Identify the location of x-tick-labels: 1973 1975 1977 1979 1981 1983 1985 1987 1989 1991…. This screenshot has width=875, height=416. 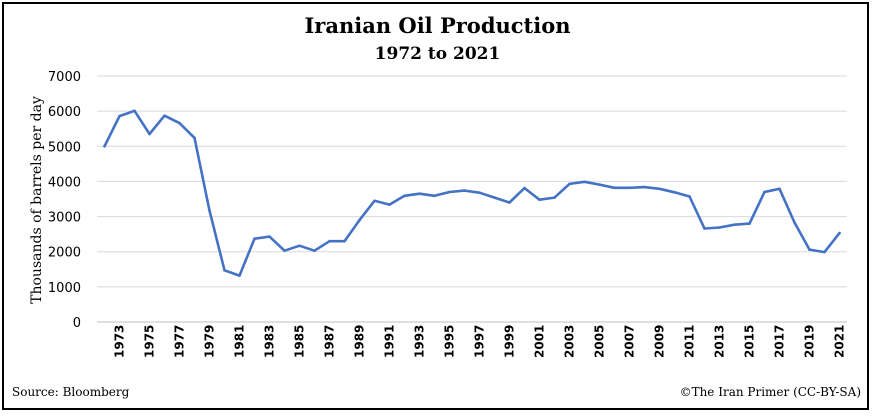
(480, 341).